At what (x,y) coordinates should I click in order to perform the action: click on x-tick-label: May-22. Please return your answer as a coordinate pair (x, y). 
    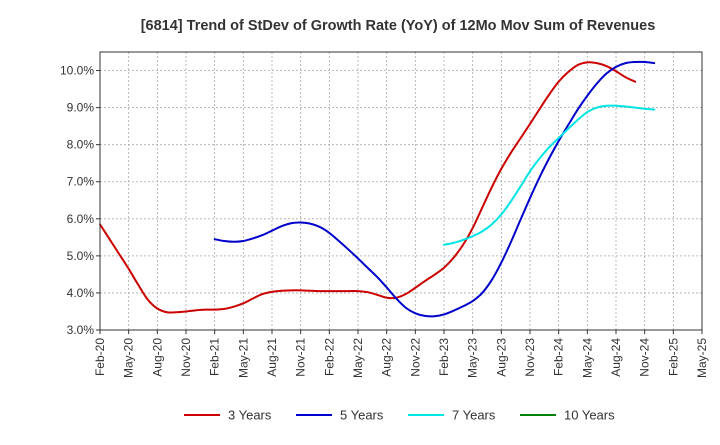
    Looking at the image, I should click on (358, 358).